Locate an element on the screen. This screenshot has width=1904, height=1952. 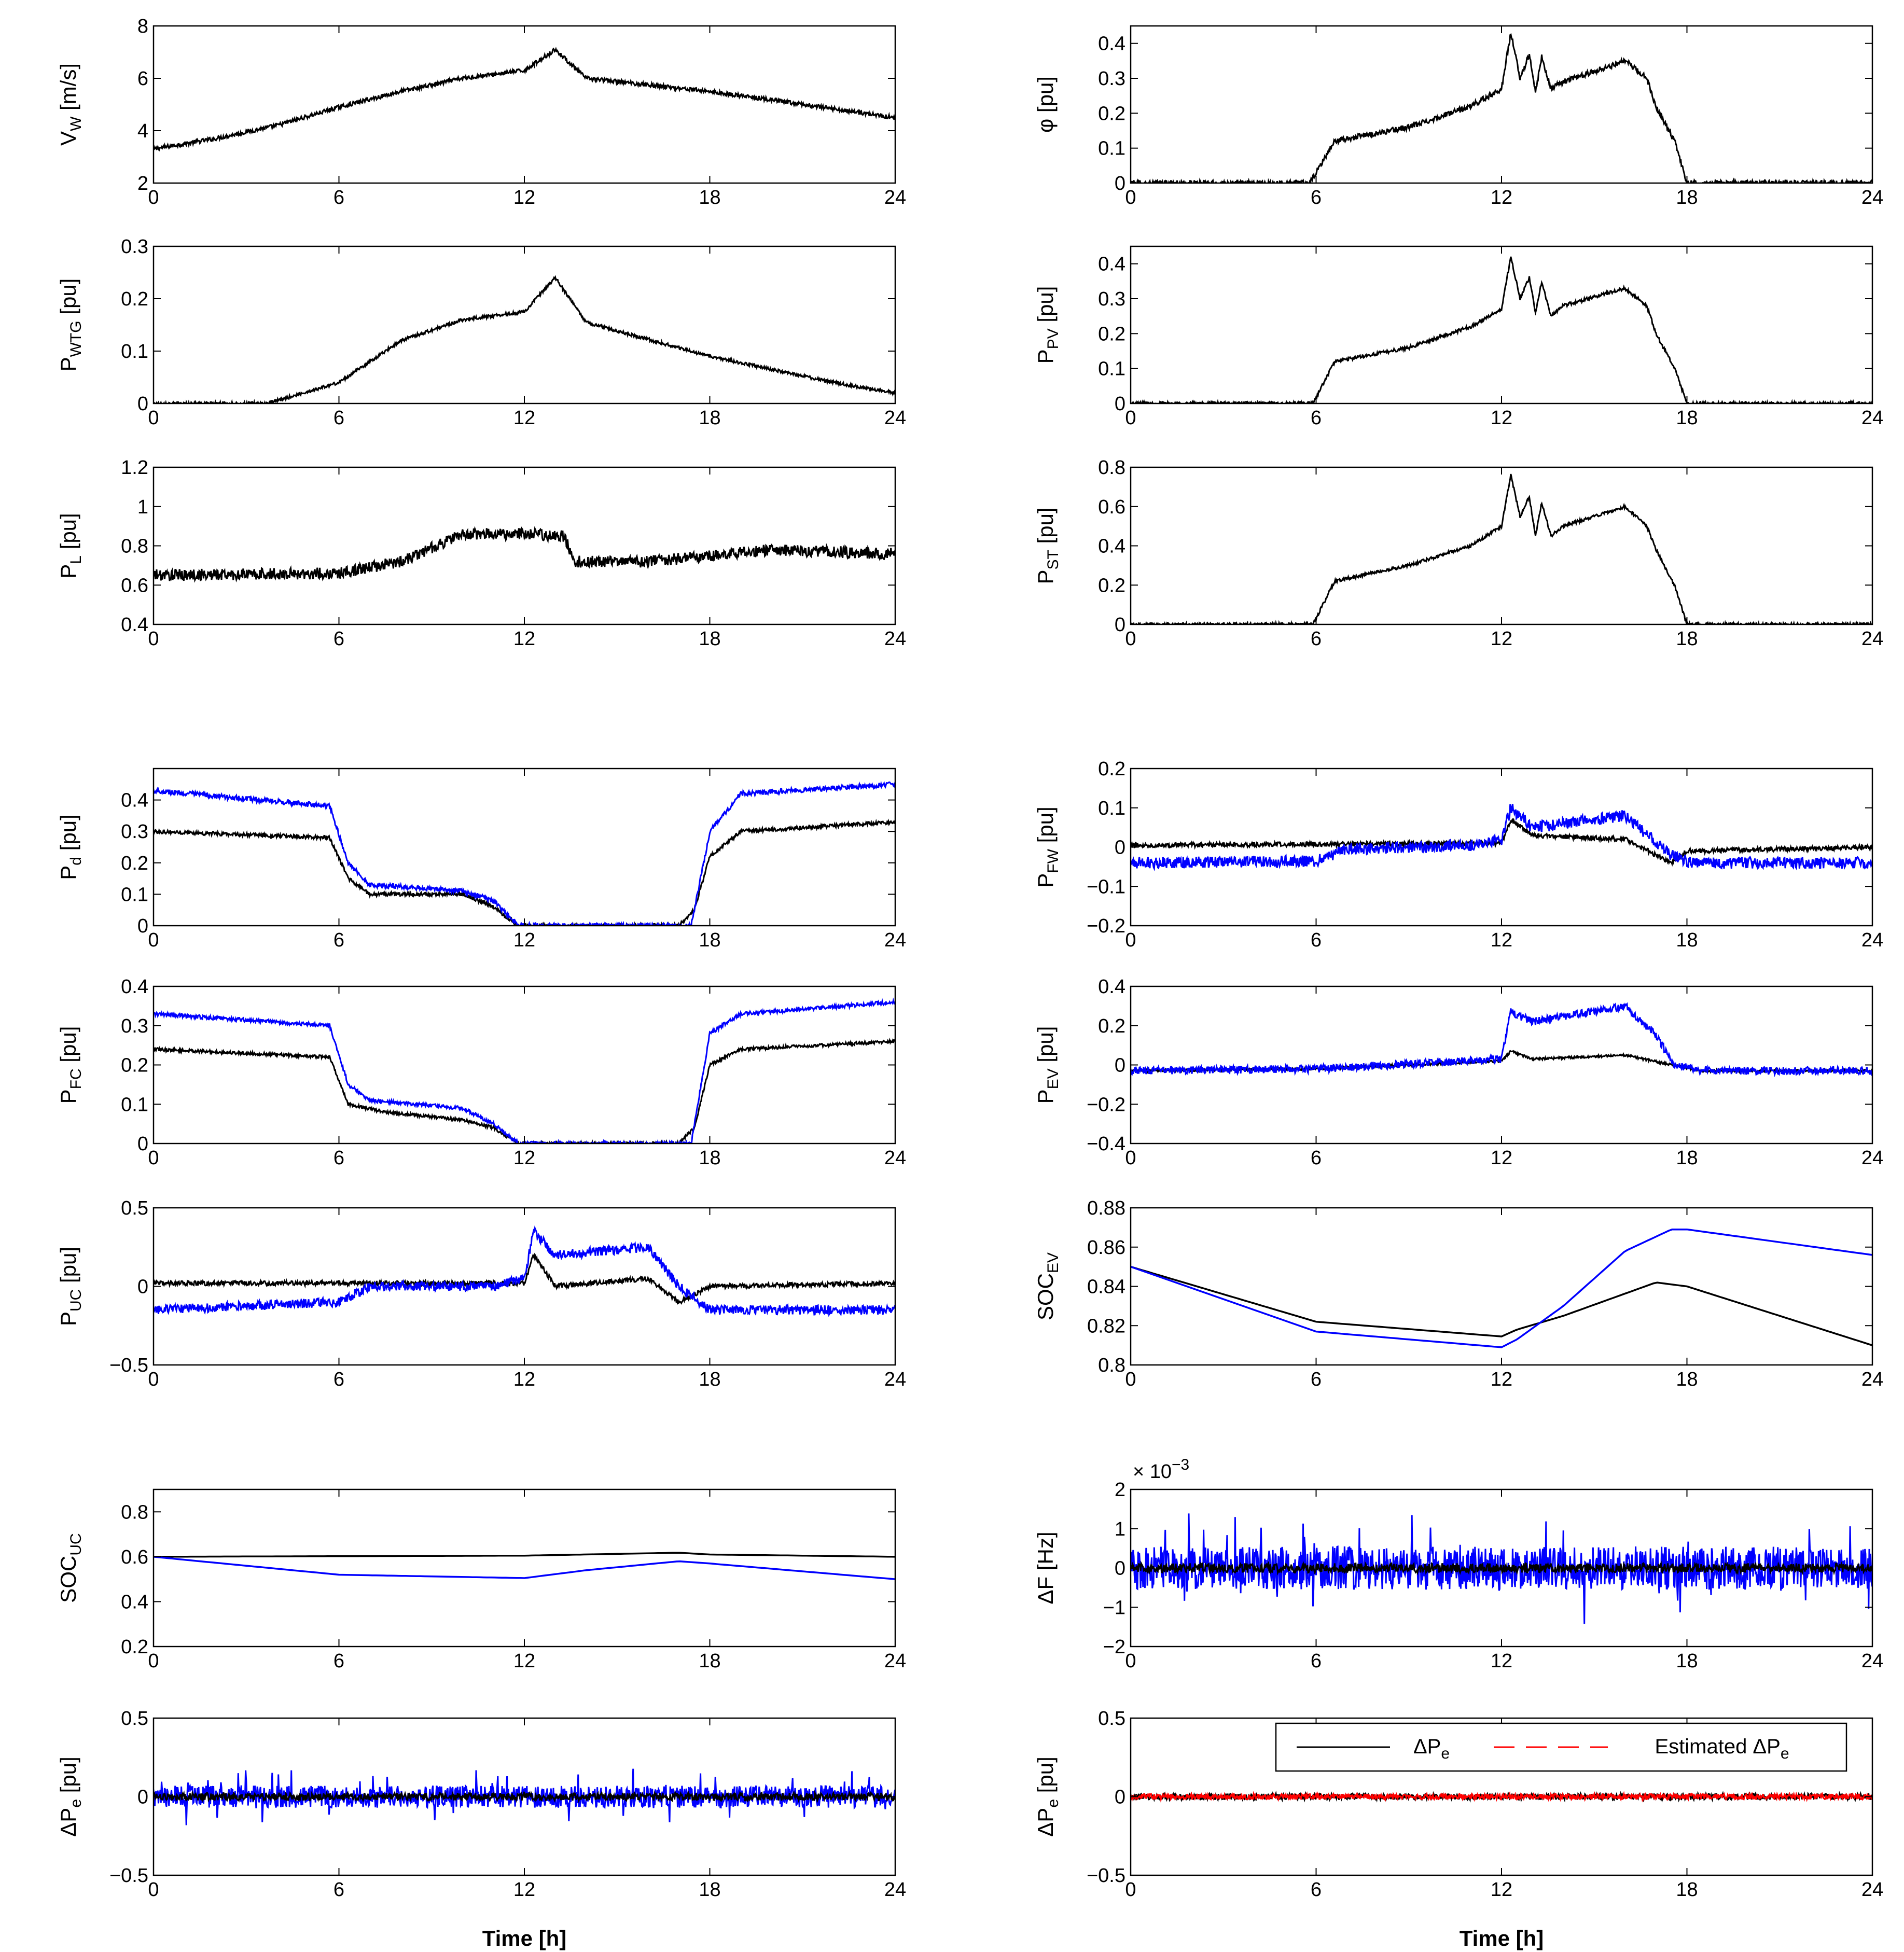
y-axis-label: PWTG [pu] is located at coordinates (71, 325).